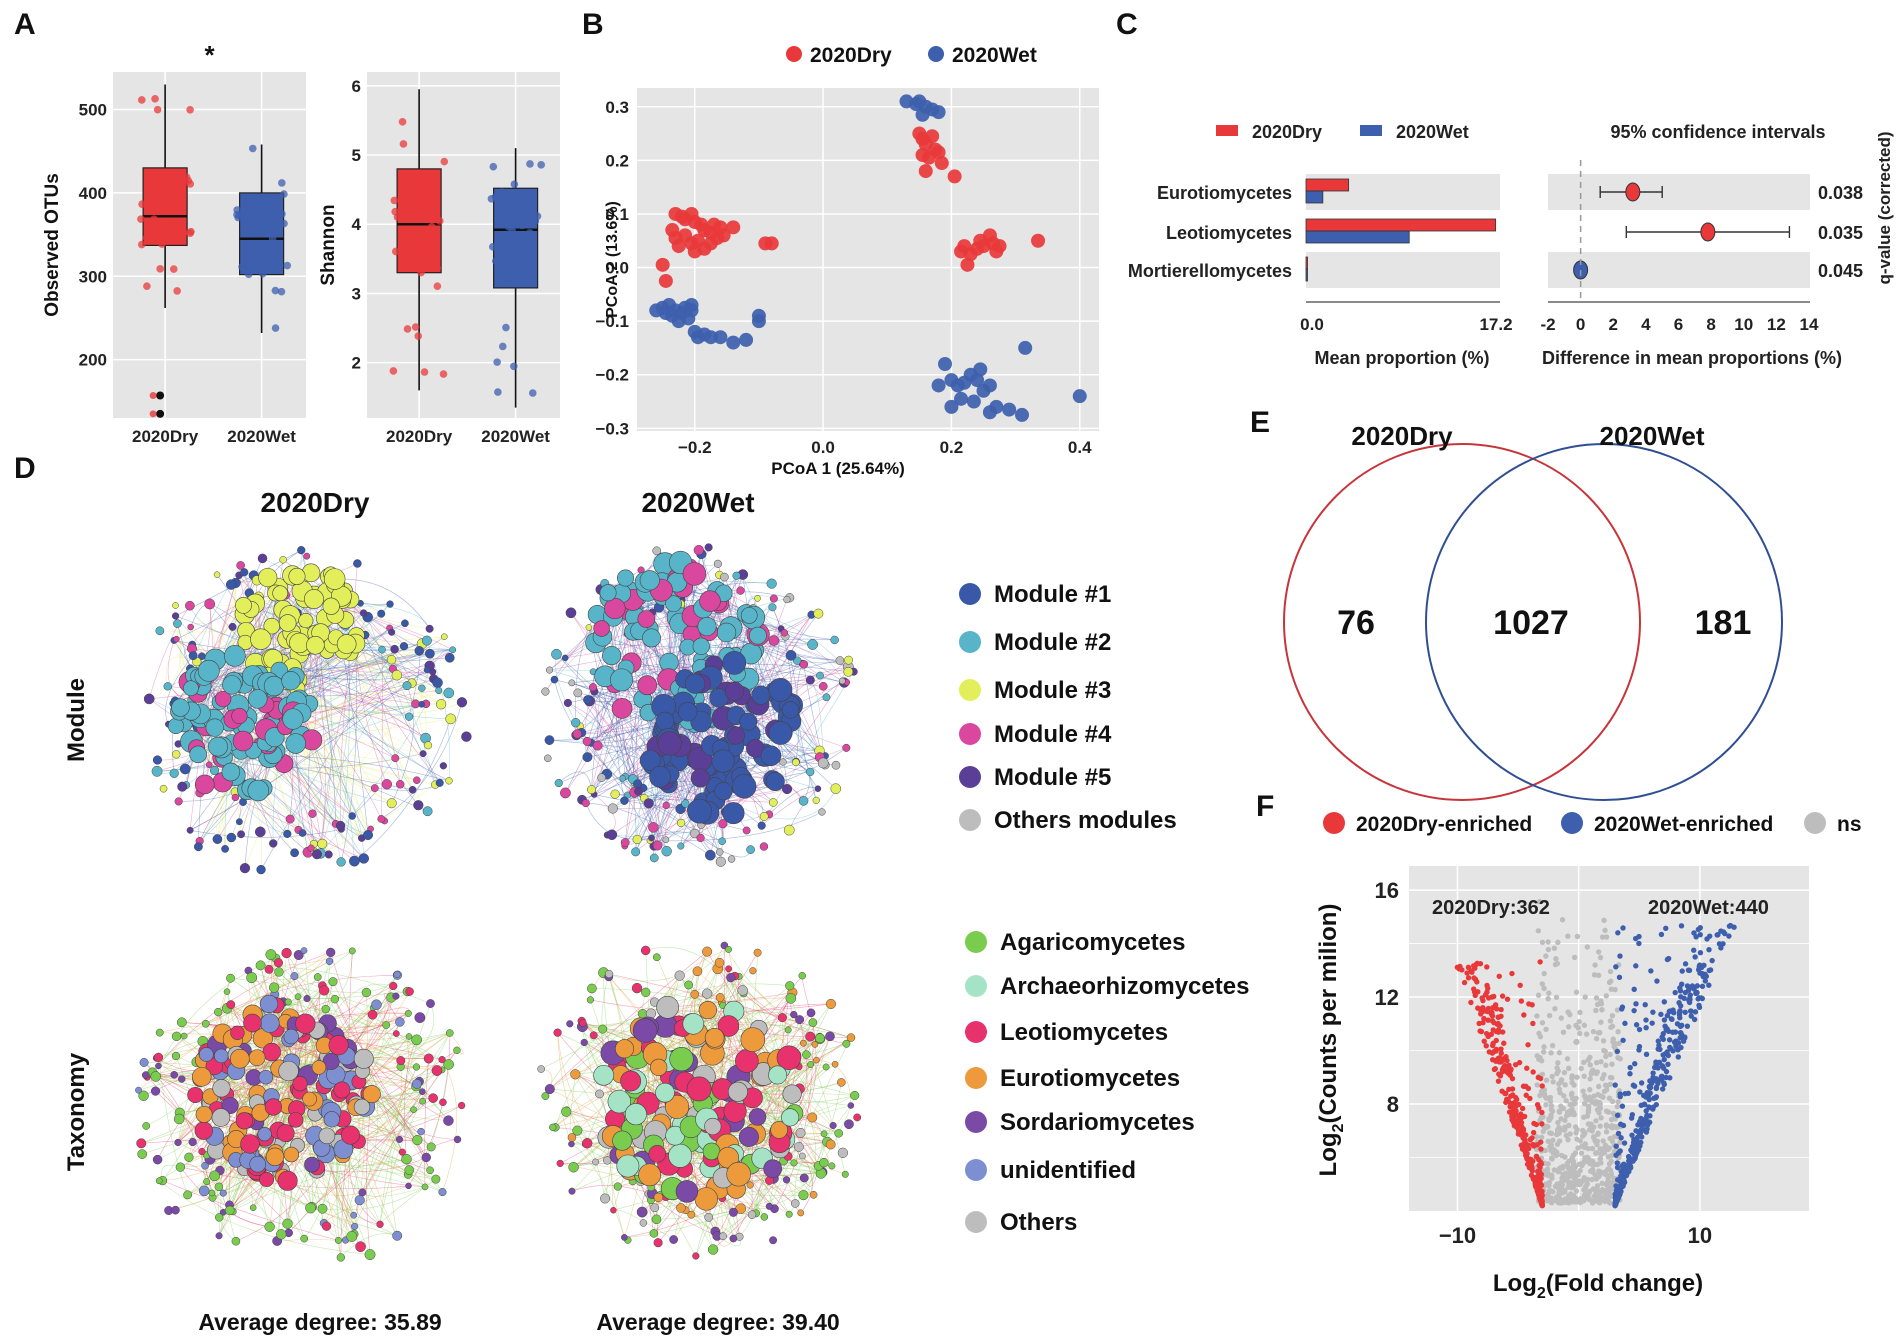  I want to click on legend-label: 2020Wet, so click(994, 55).